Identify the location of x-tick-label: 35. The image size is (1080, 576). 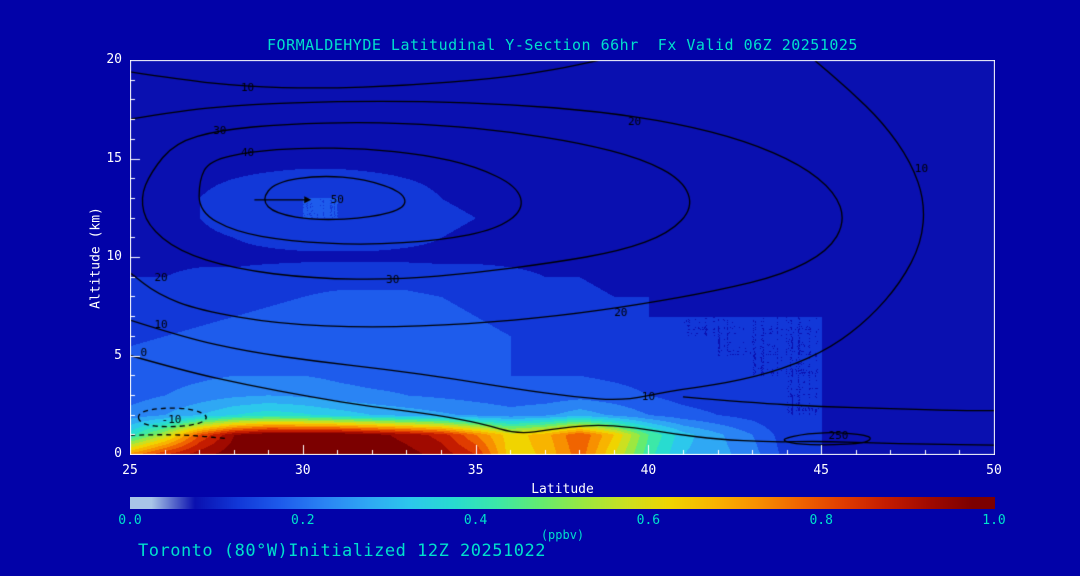
(475, 470).